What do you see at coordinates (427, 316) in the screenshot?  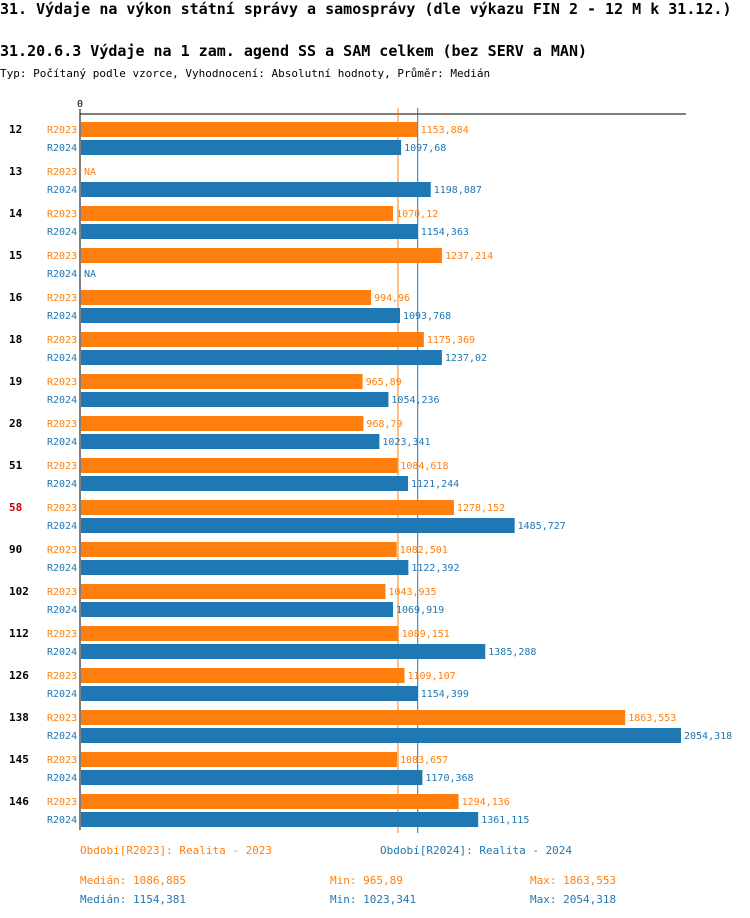 I see `value-label-r2024: 1093,768` at bounding box center [427, 316].